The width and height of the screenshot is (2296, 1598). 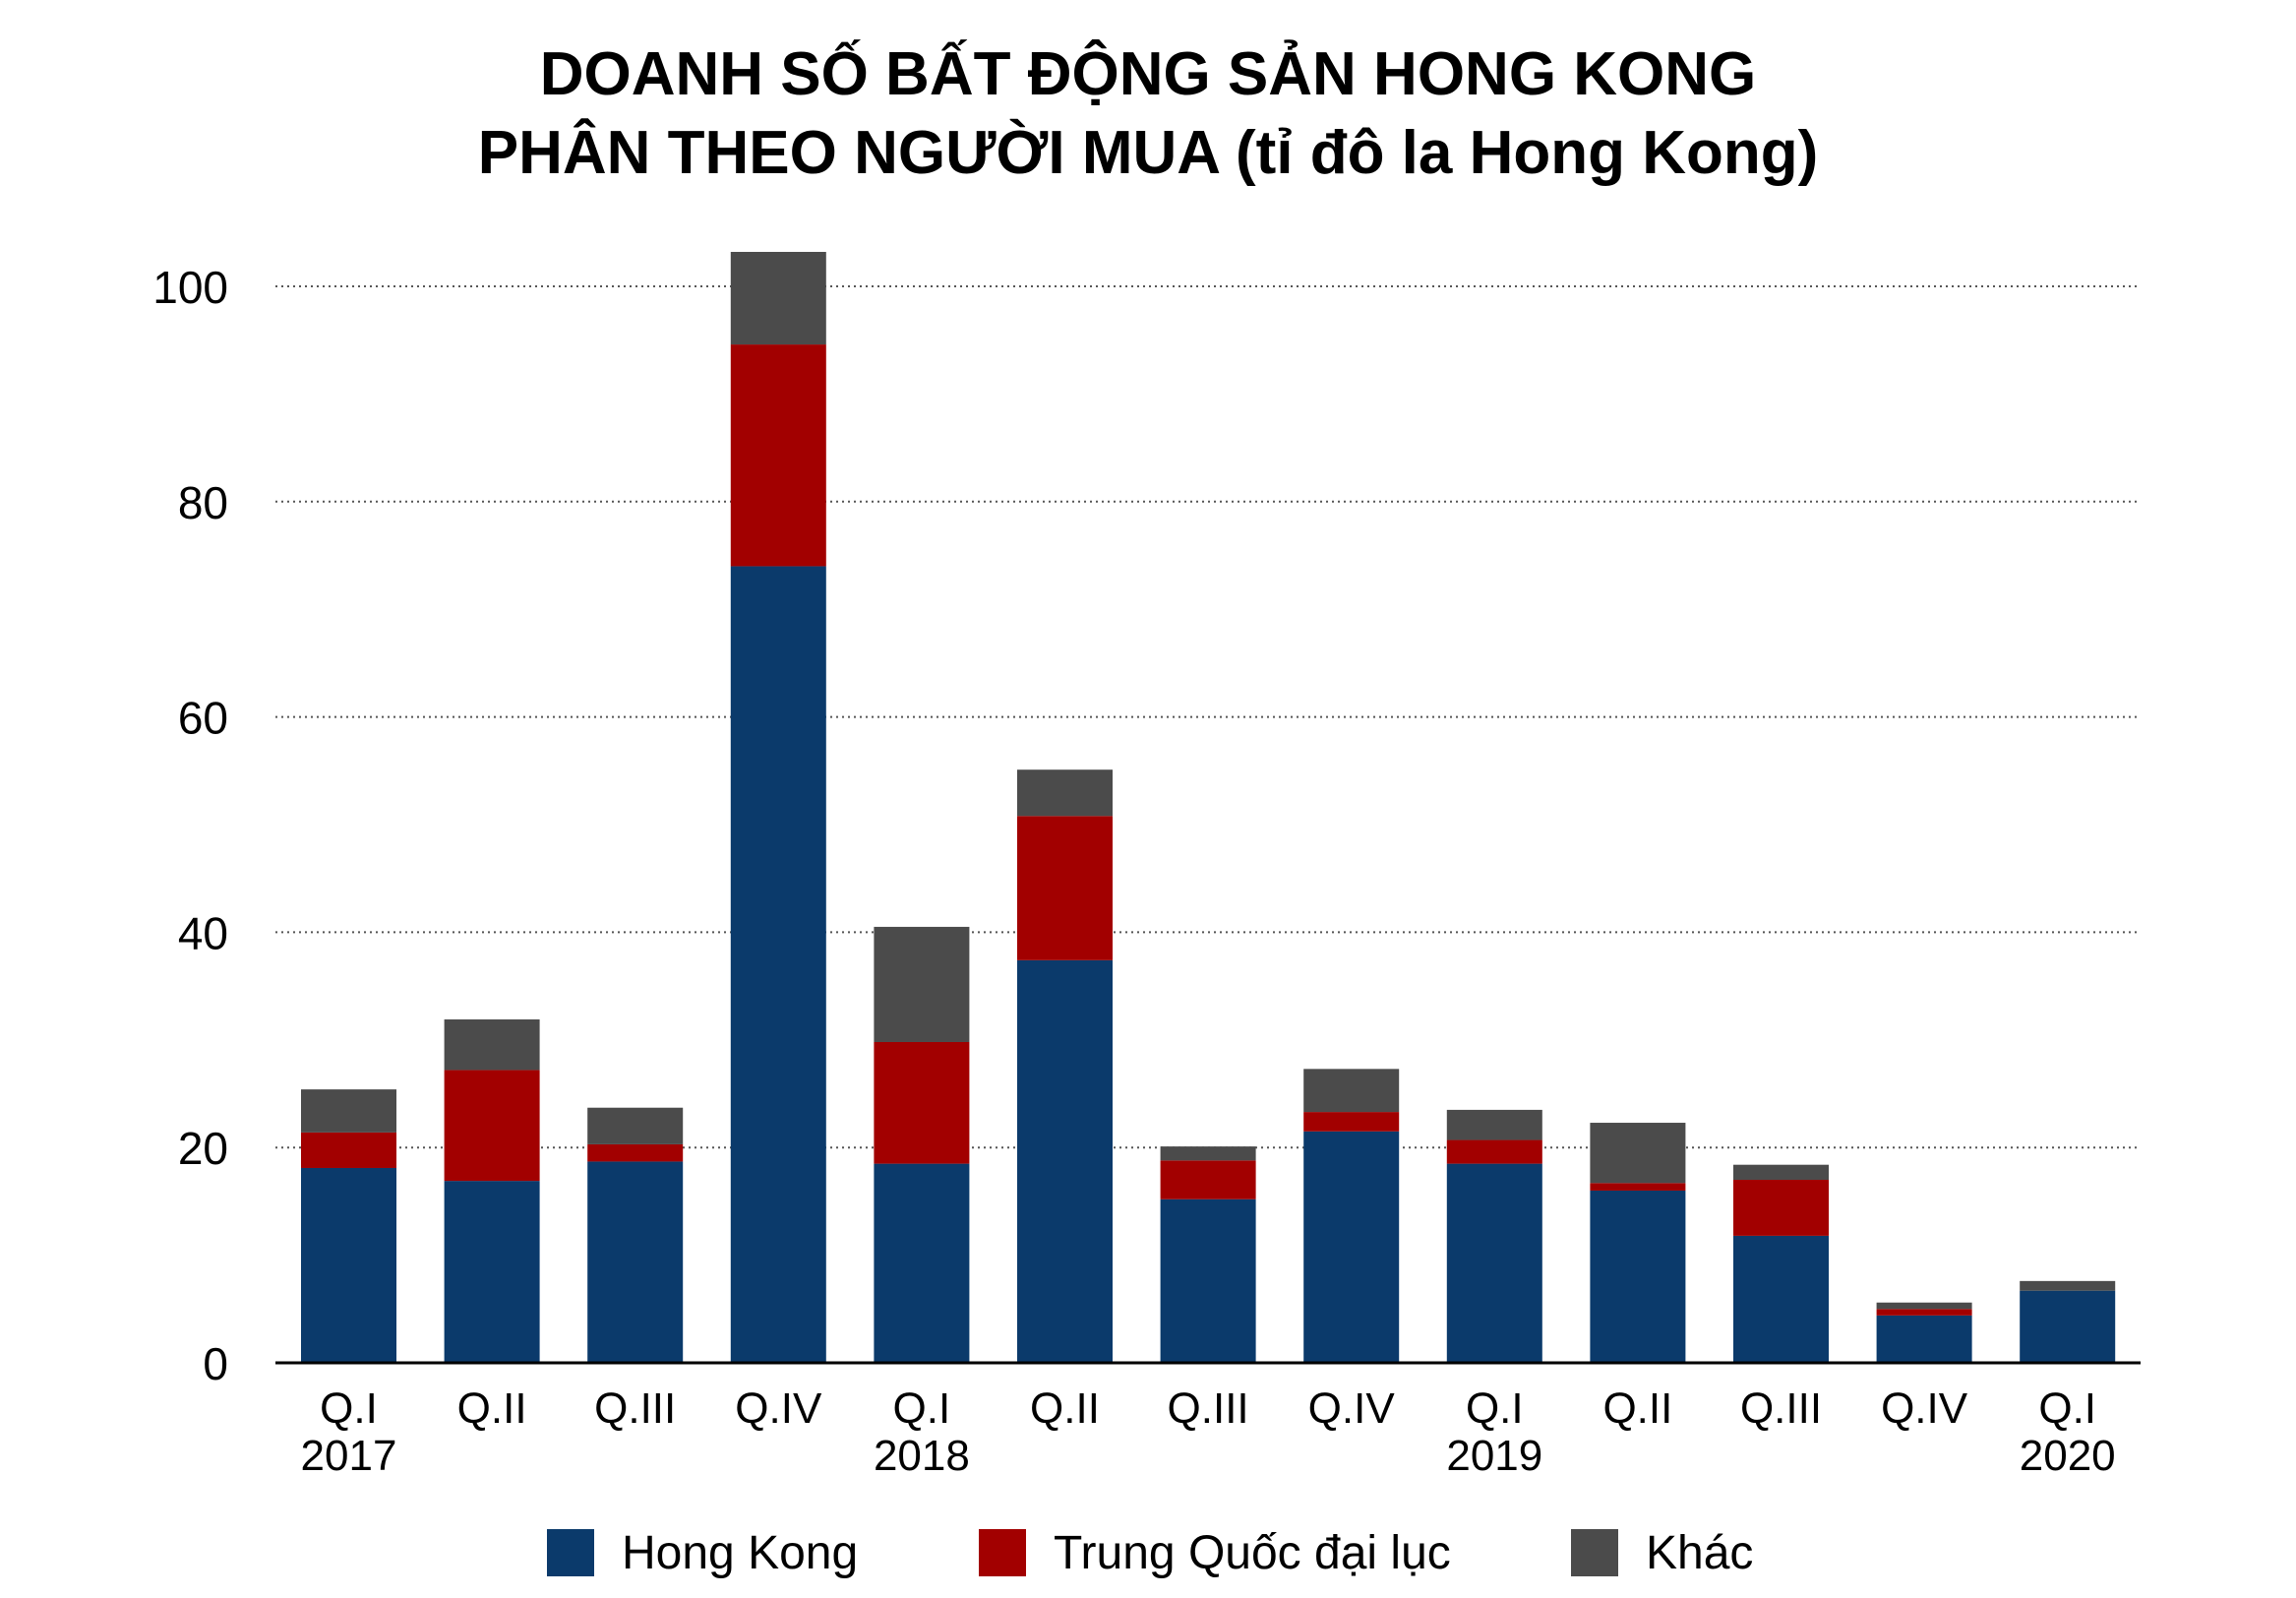 I want to click on legend-label-trung-quoc: Trung Quốc đại lục, so click(x=1252, y=1552).